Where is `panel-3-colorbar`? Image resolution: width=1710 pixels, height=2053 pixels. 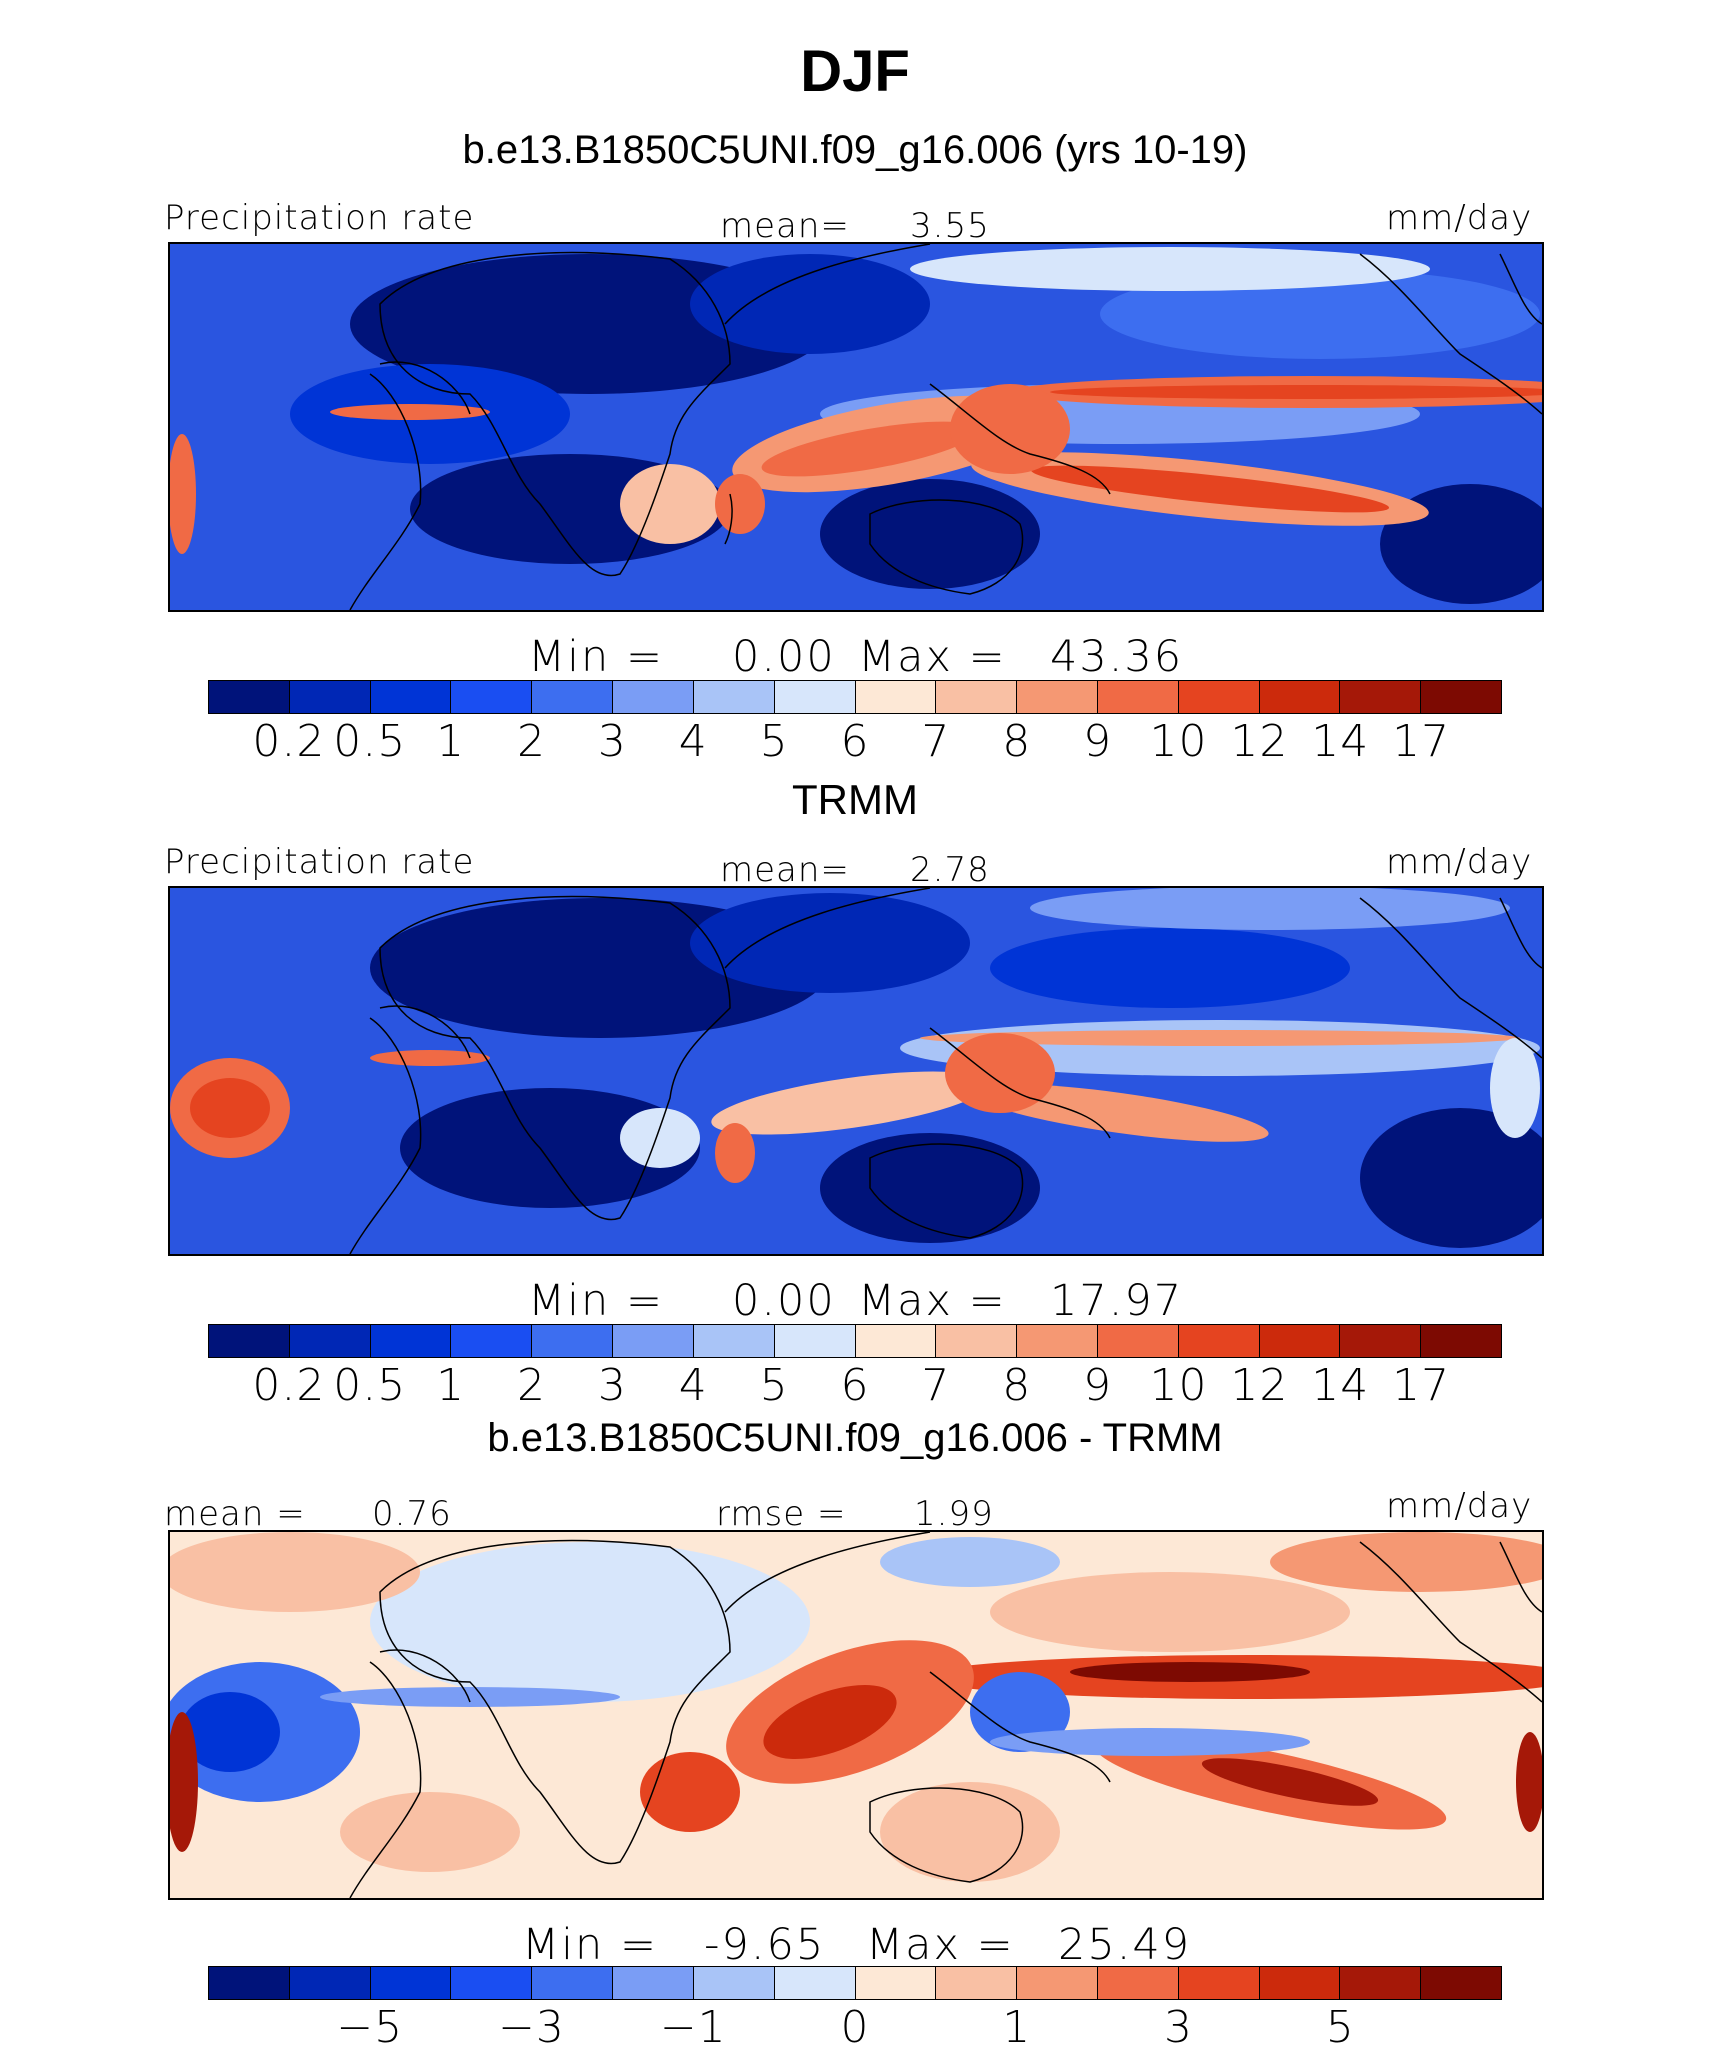
panel-3-colorbar is located at coordinates (855, 1983).